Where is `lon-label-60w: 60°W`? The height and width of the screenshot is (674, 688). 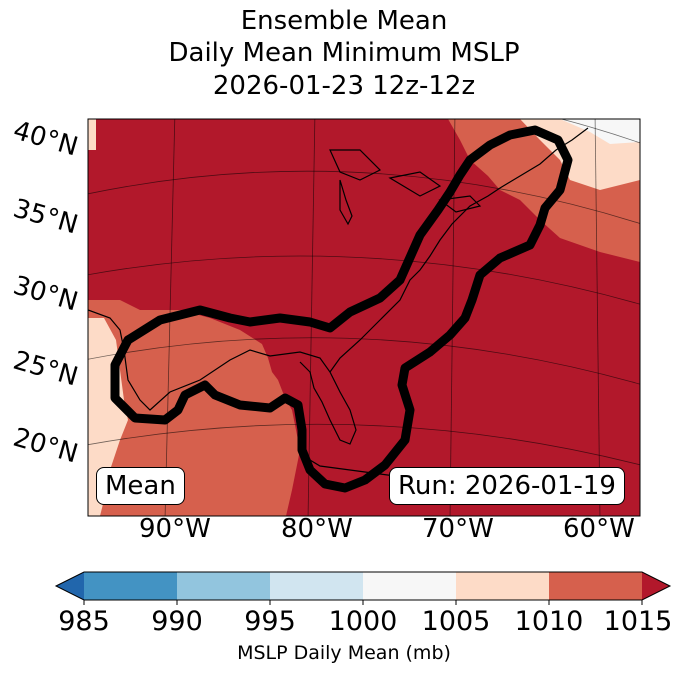
lon-label-60w: 60°W is located at coordinates (599, 529).